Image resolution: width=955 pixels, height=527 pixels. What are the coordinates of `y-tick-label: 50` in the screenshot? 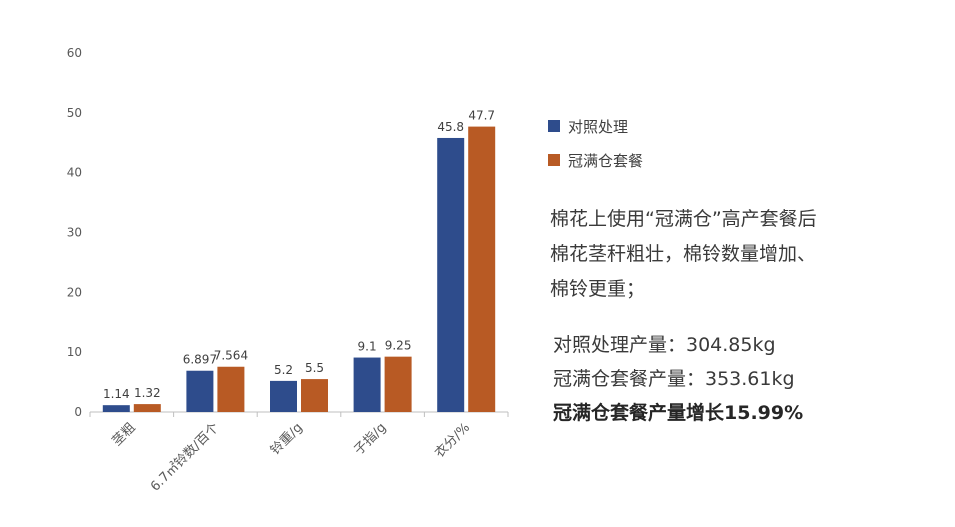 It's located at (74, 113).